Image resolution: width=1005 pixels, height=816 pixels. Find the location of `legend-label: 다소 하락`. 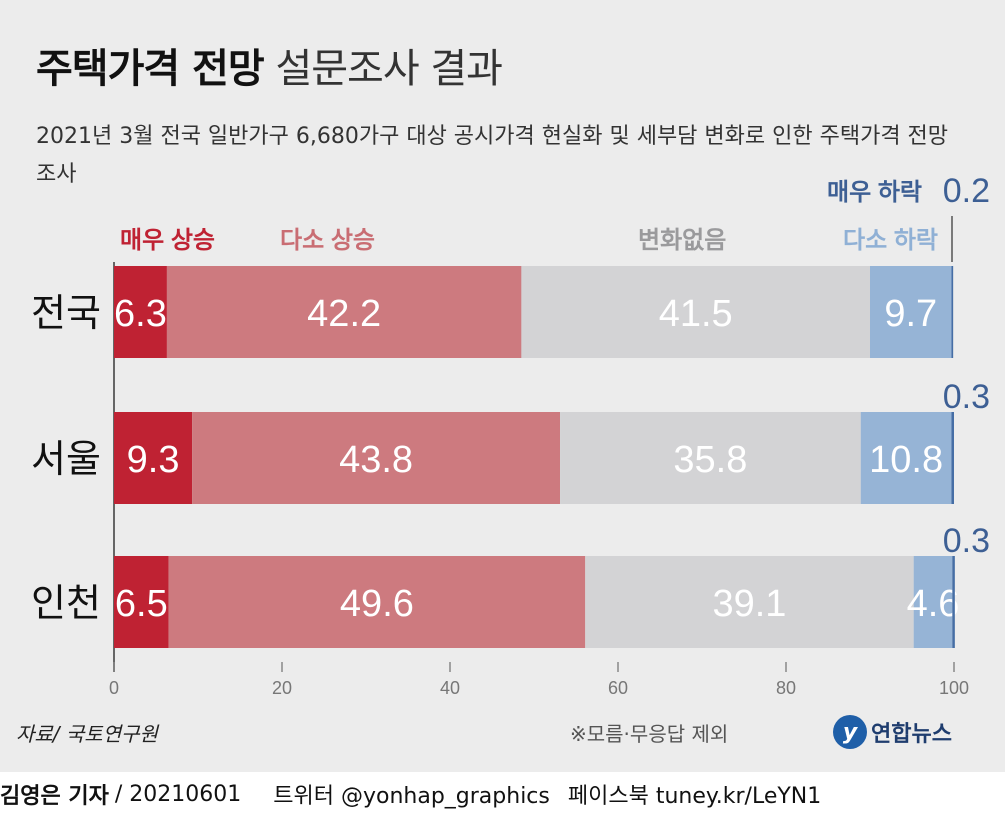

legend-label: 다소 하락 is located at coordinates (890, 240).